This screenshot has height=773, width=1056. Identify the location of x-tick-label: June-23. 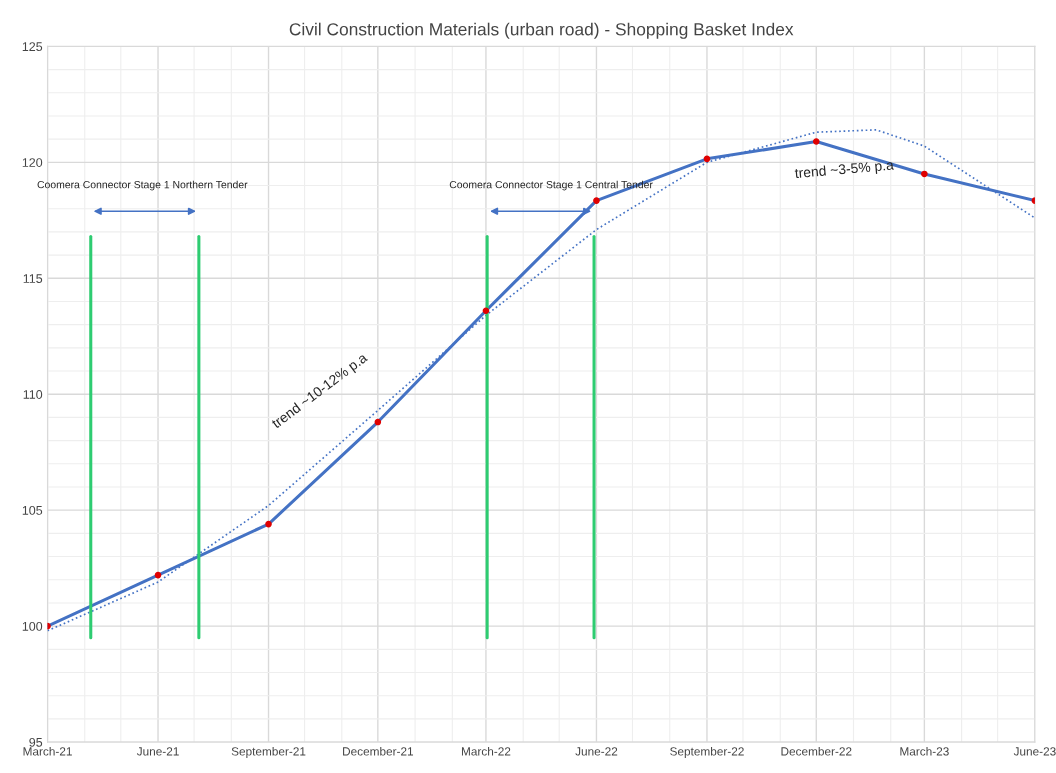
(1034, 751).